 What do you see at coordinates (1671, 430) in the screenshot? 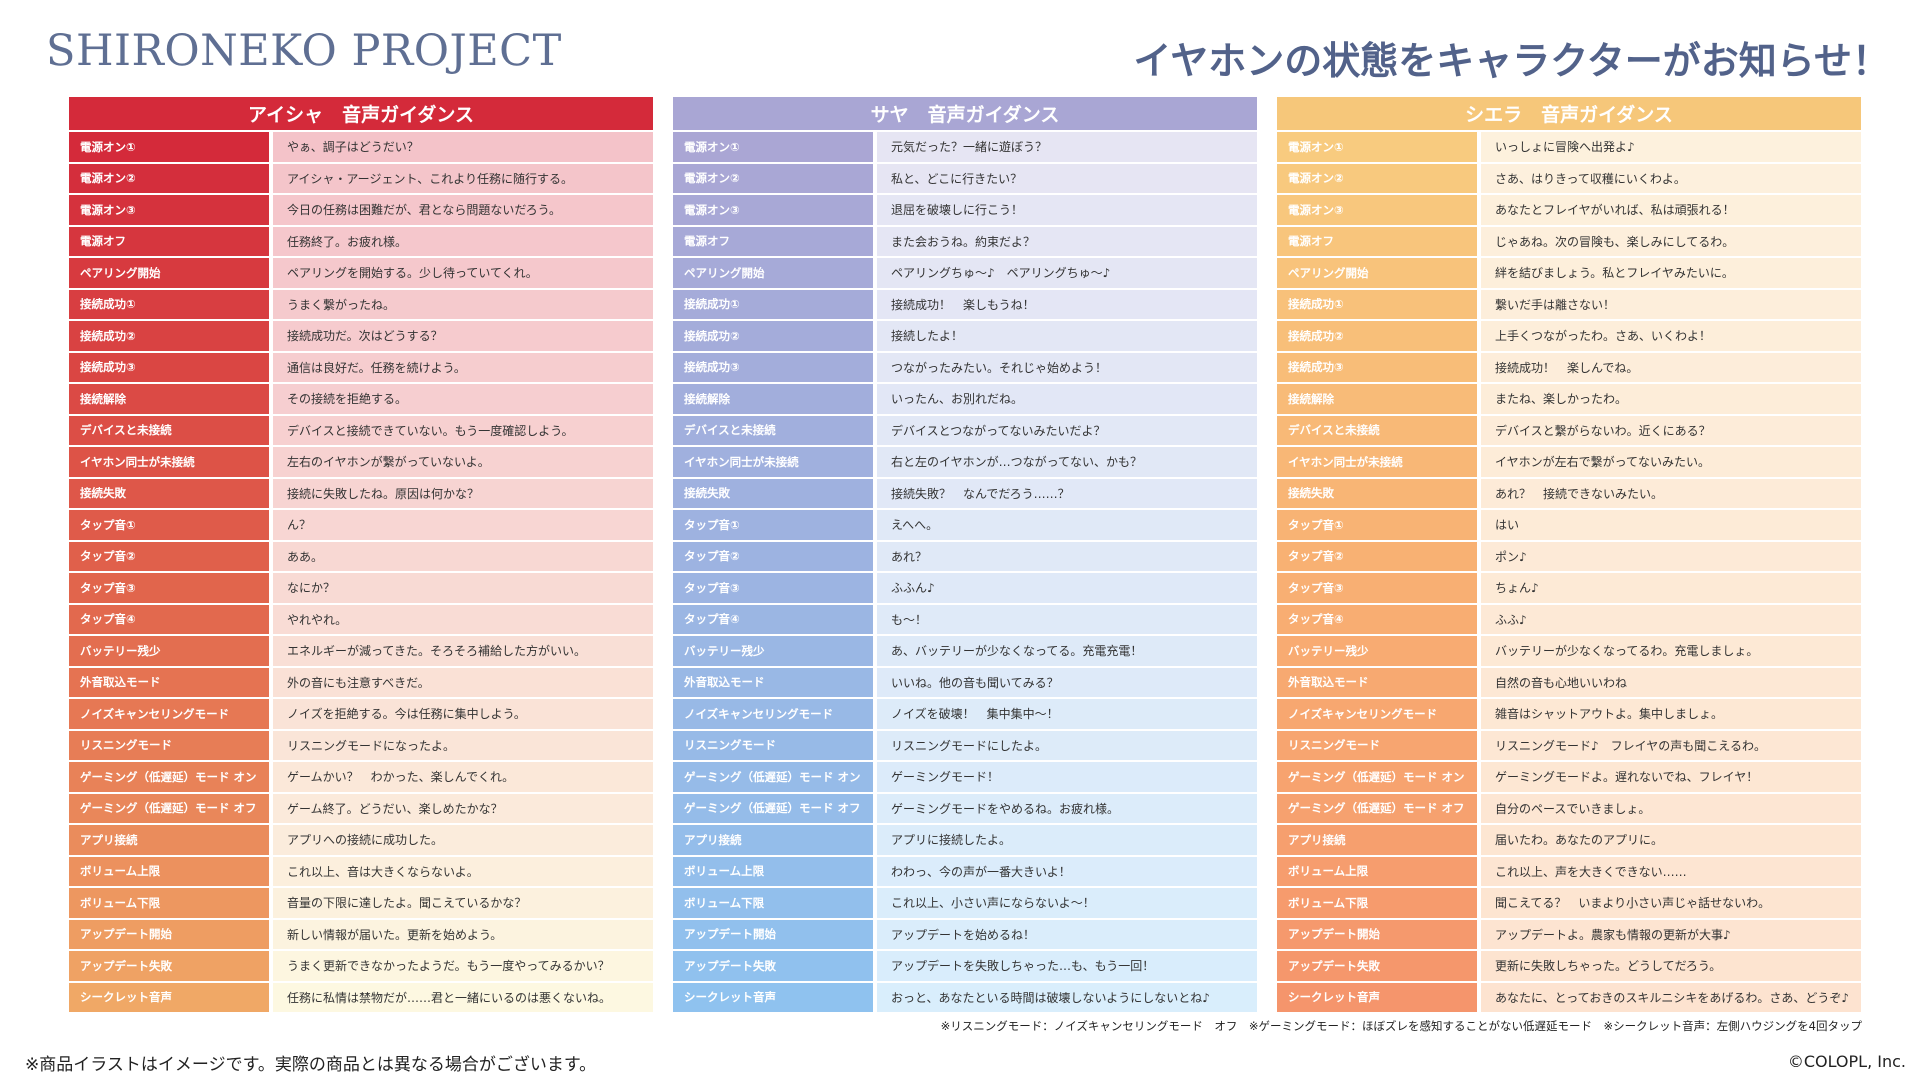
I see `voice-line: デバイスと繋がらないわ。近くにある？` at bounding box center [1671, 430].